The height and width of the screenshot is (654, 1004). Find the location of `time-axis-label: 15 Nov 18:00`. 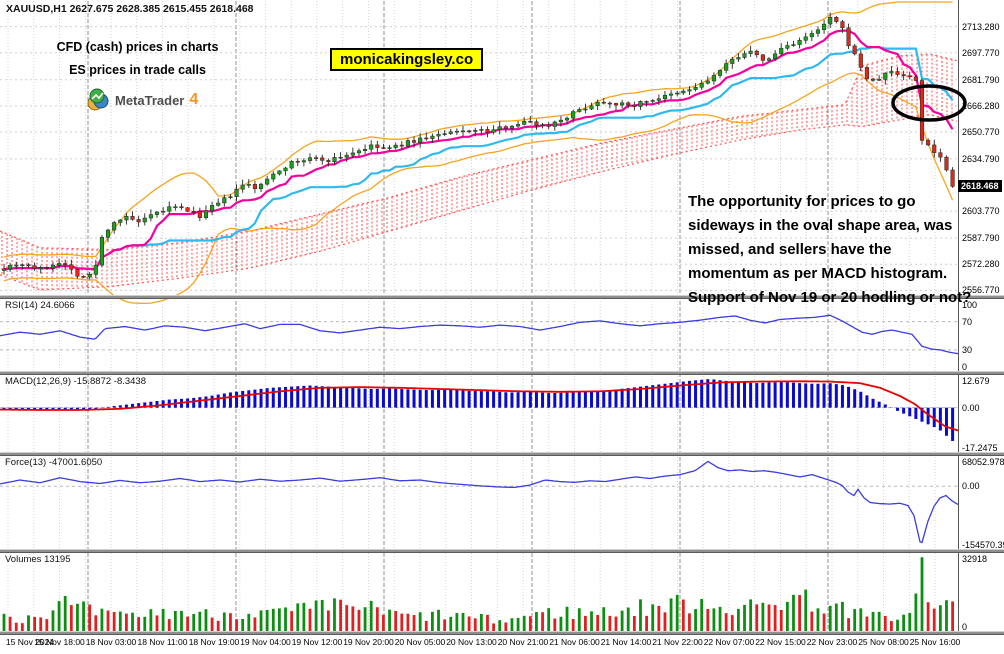

time-axis-label: 15 Nov 18:00 is located at coordinates (59, 642).